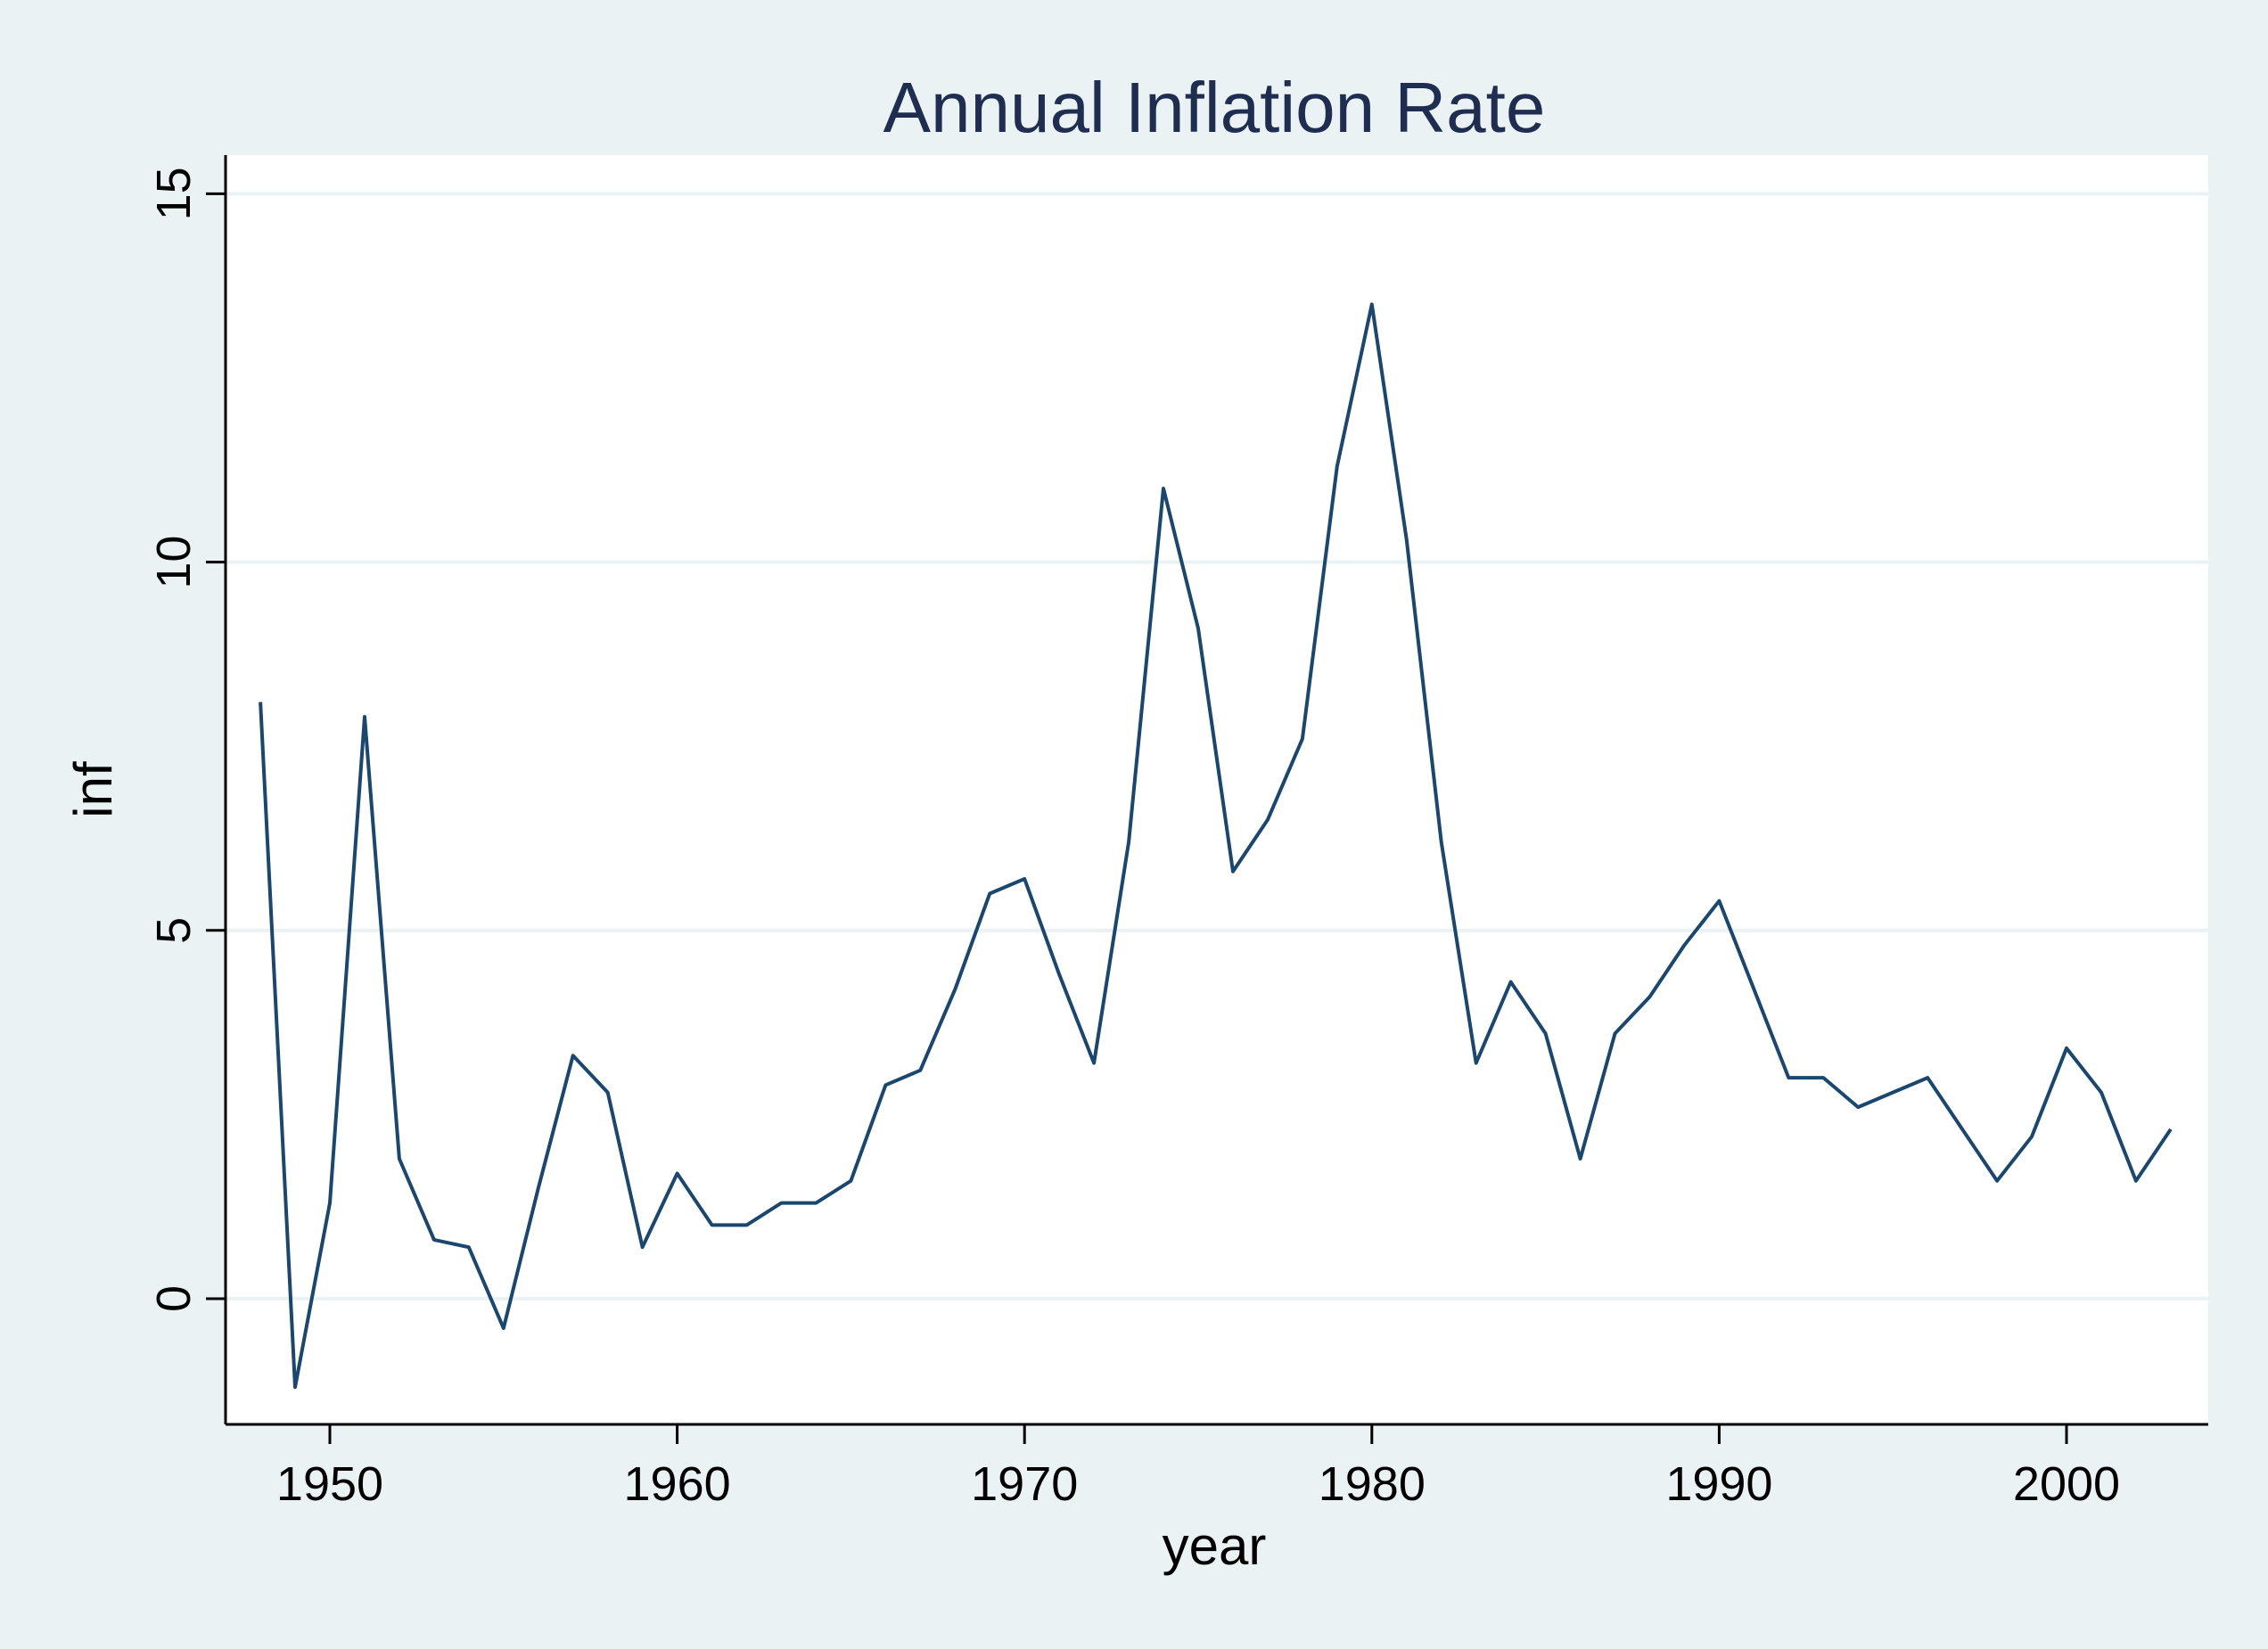 This screenshot has height=1649, width=2268. Describe the element at coordinates (174, 193) in the screenshot. I see `y-tick-label: 15` at that location.